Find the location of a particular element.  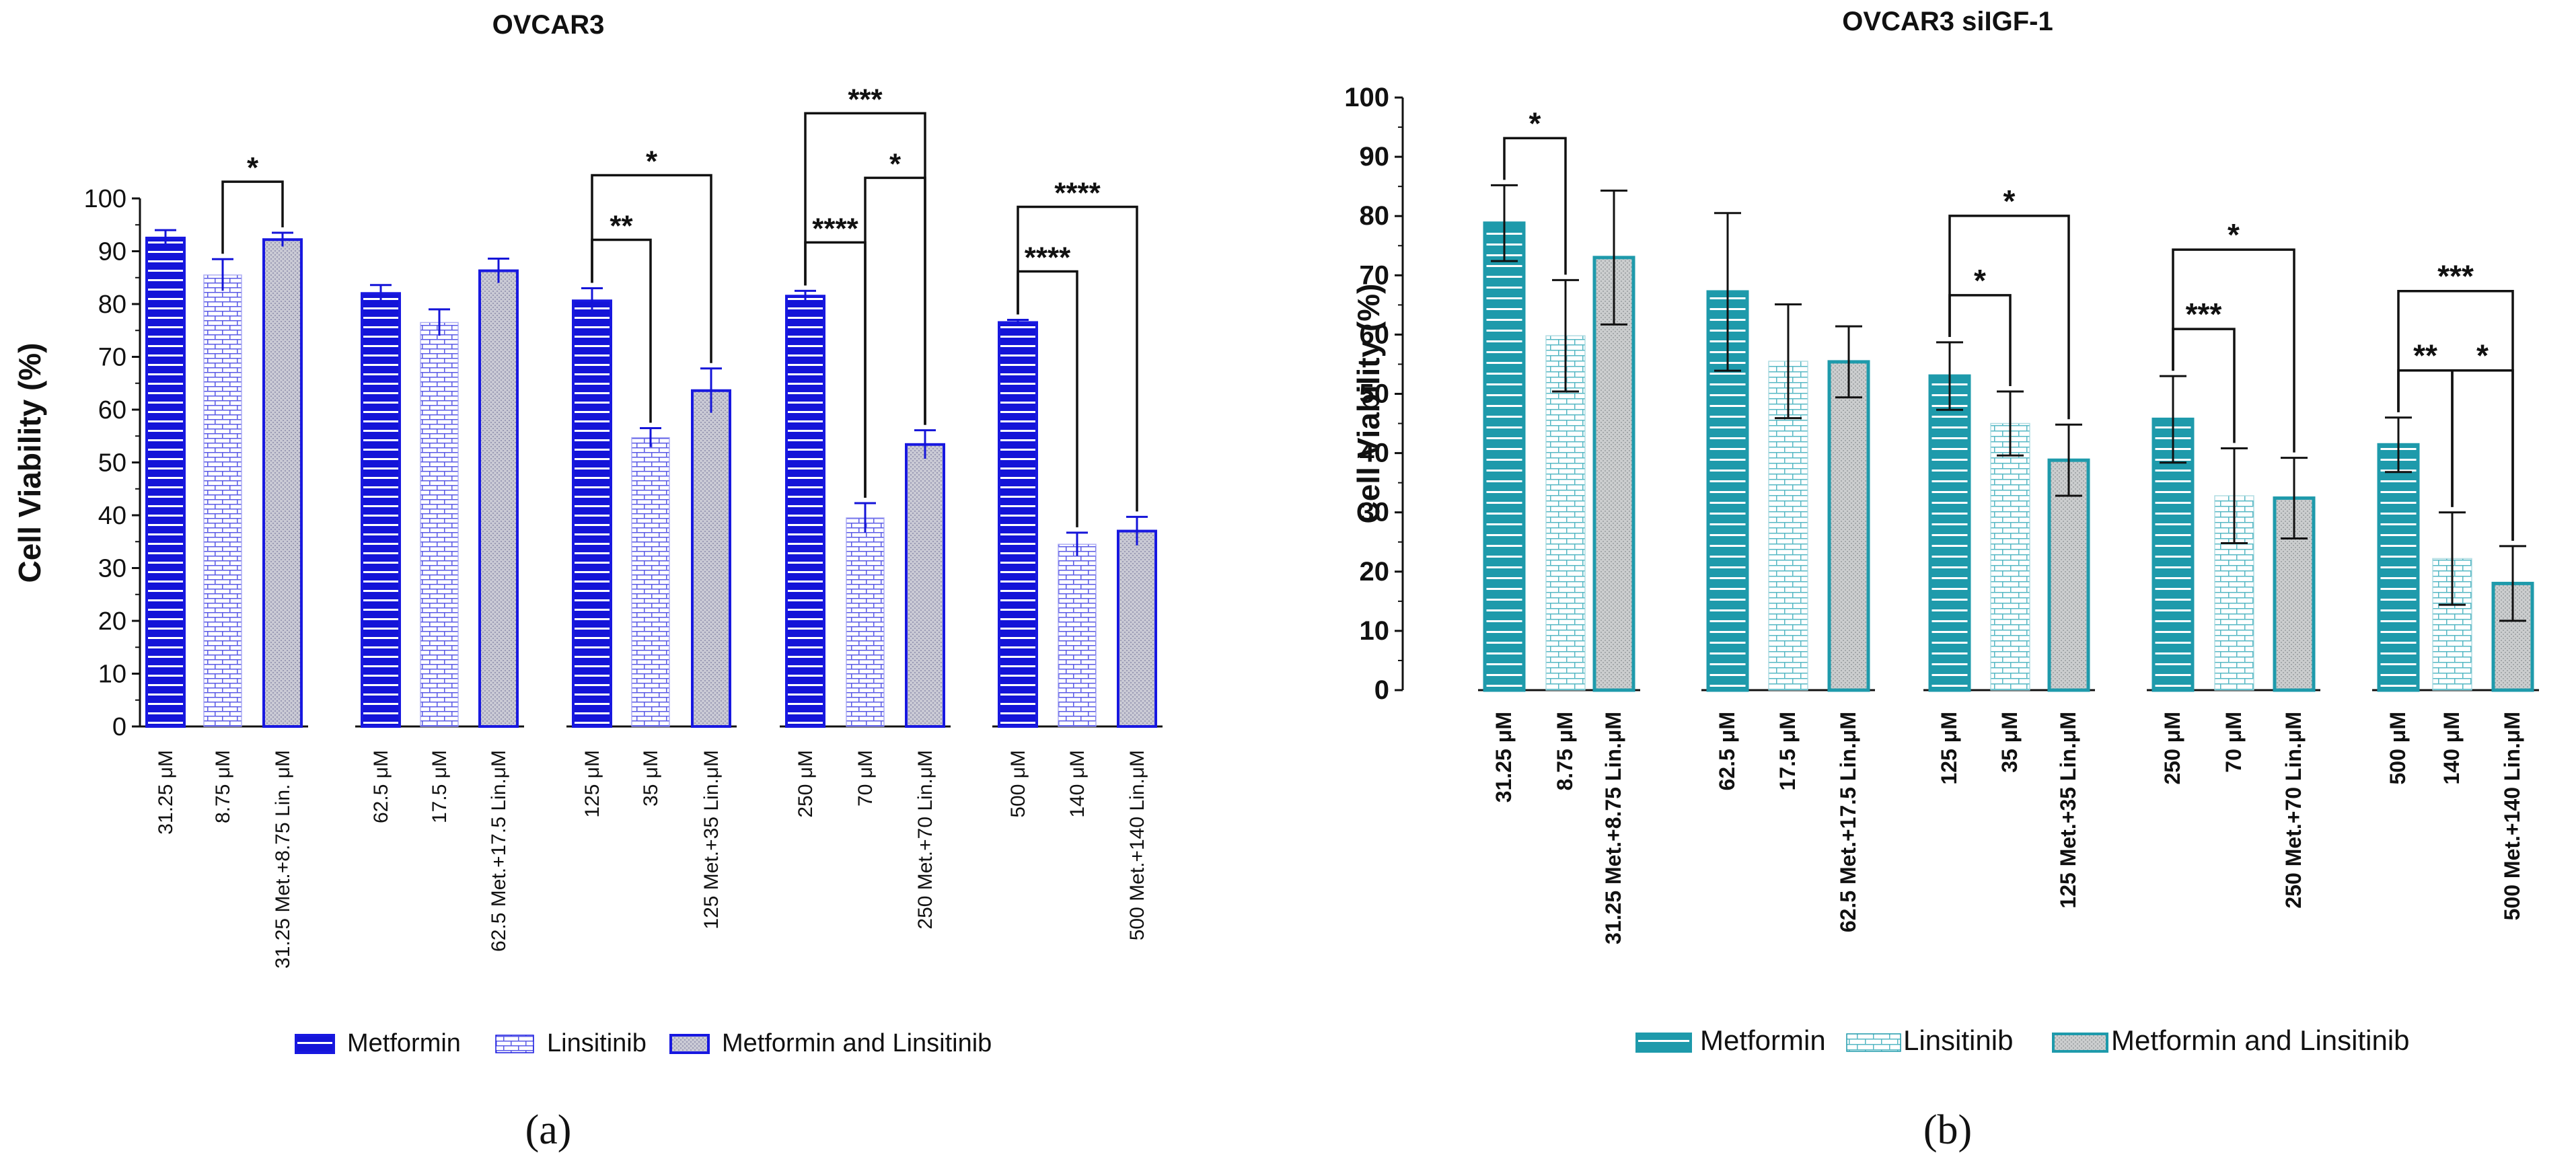

x-tick-label: 125 Met.+35 Lin.μM is located at coordinates (2068, 811).